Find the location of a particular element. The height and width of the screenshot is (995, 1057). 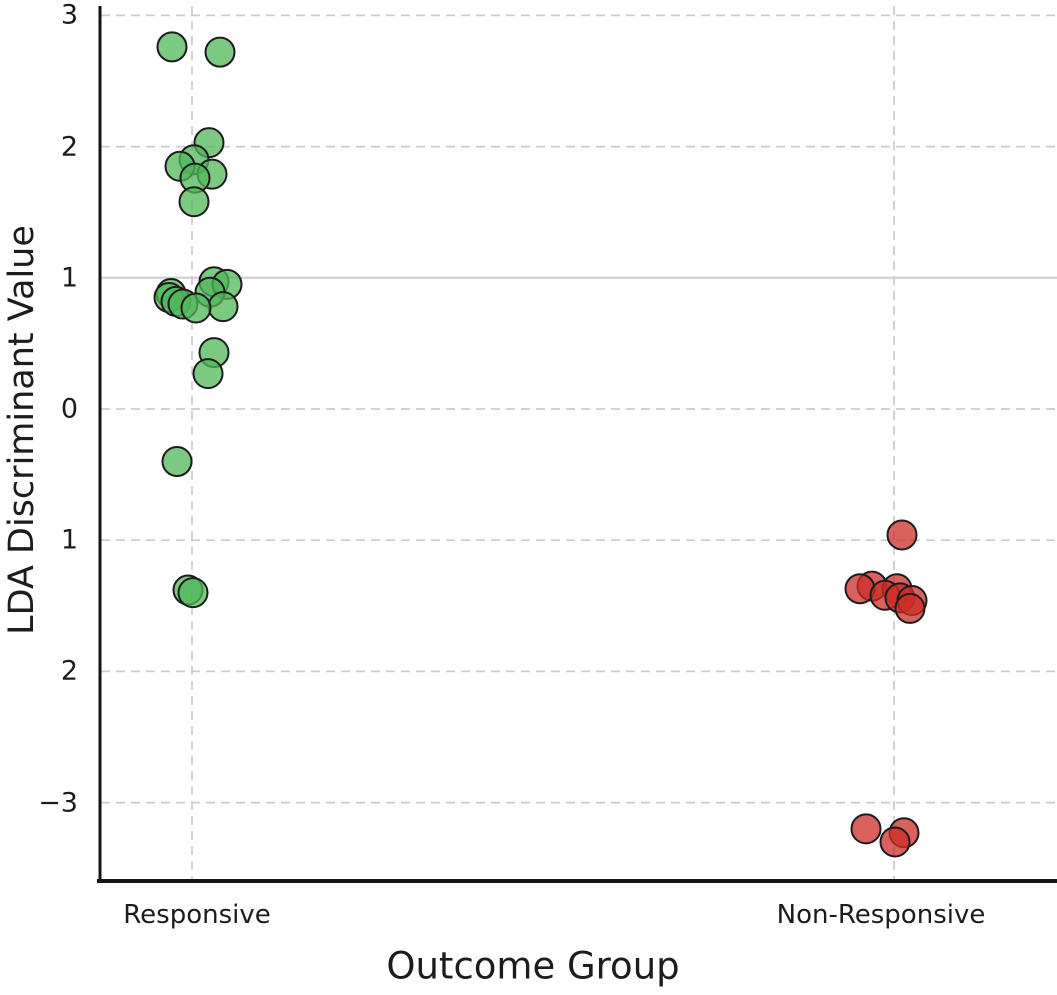

x-axis-title: Outcome Group is located at coordinates (533, 966).